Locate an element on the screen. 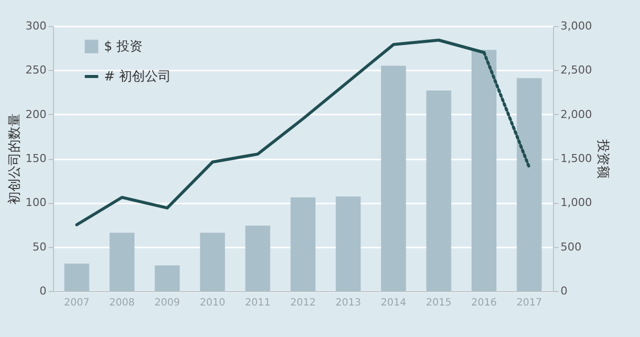 The width and height of the screenshot is (640, 337). x-tick-label: 2007 is located at coordinates (77, 303).